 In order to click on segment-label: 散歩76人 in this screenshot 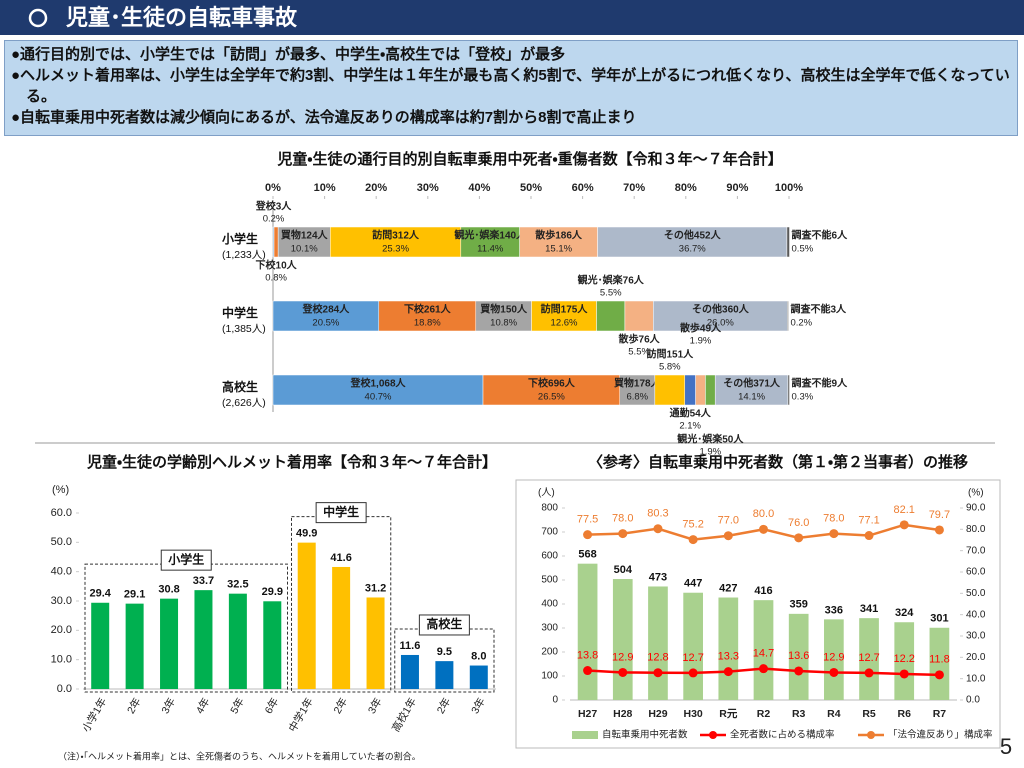, I will do `click(640, 339)`.